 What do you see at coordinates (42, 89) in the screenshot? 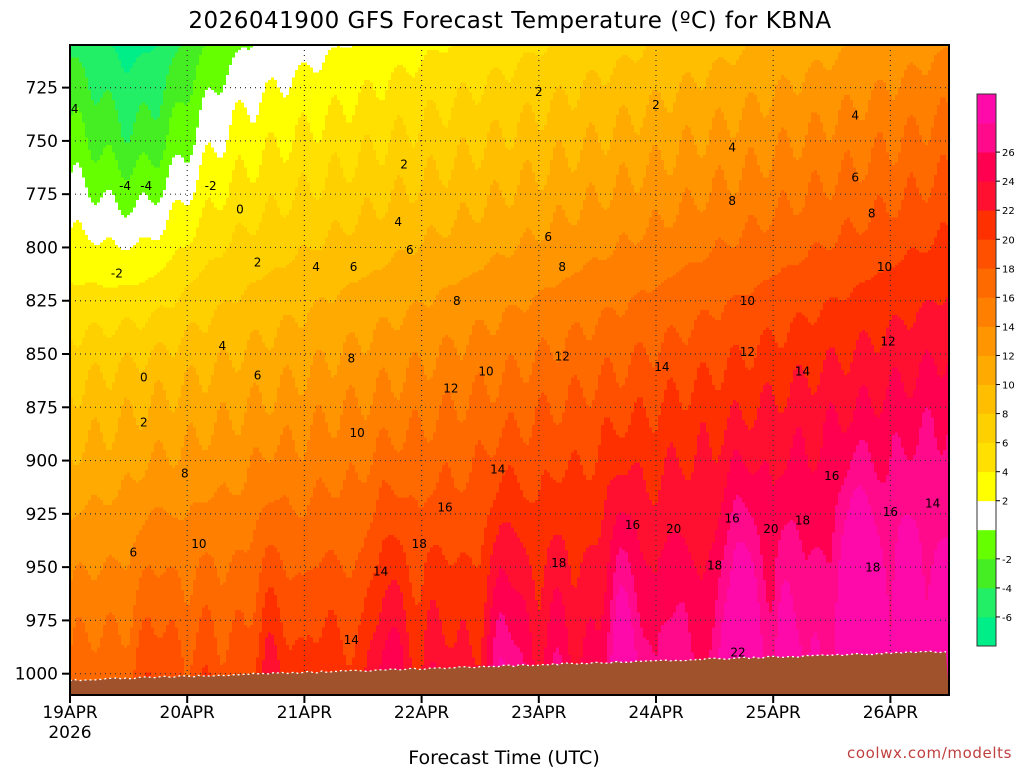
I see `pressure-tick-label: 725` at bounding box center [42, 89].